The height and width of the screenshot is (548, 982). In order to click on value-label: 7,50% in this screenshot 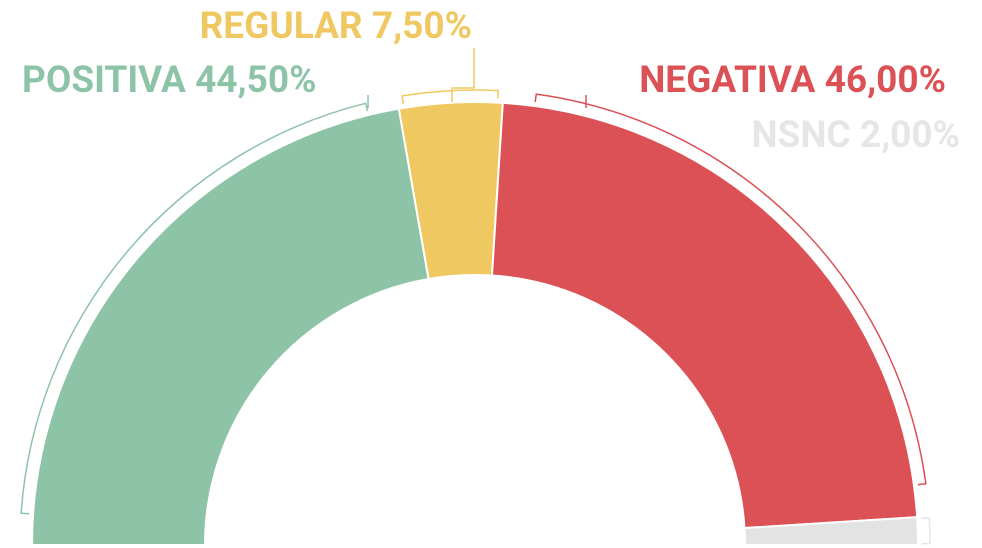, I will do `click(422, 26)`.